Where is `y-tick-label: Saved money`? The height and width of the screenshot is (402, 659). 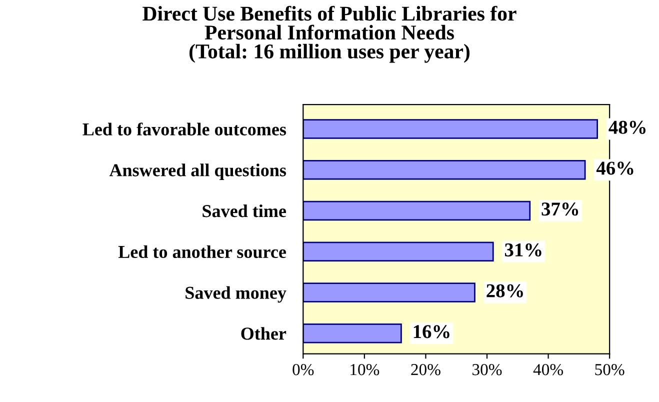 y-tick-label: Saved money is located at coordinates (236, 294).